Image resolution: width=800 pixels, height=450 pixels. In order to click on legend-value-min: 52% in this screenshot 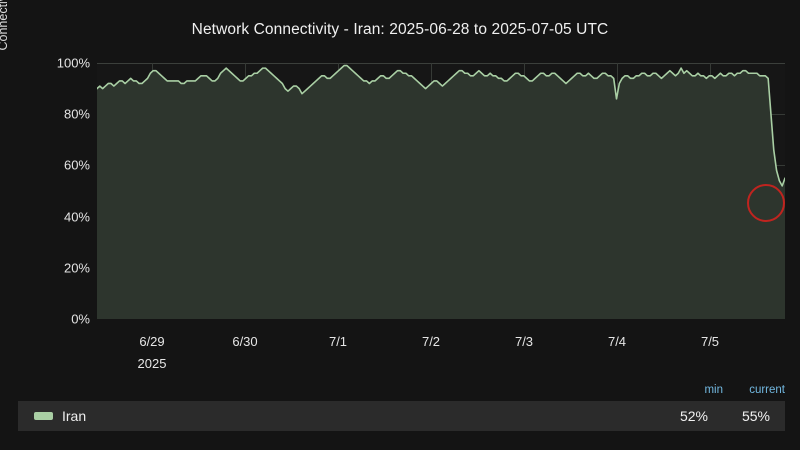, I will do `click(693, 416)`.